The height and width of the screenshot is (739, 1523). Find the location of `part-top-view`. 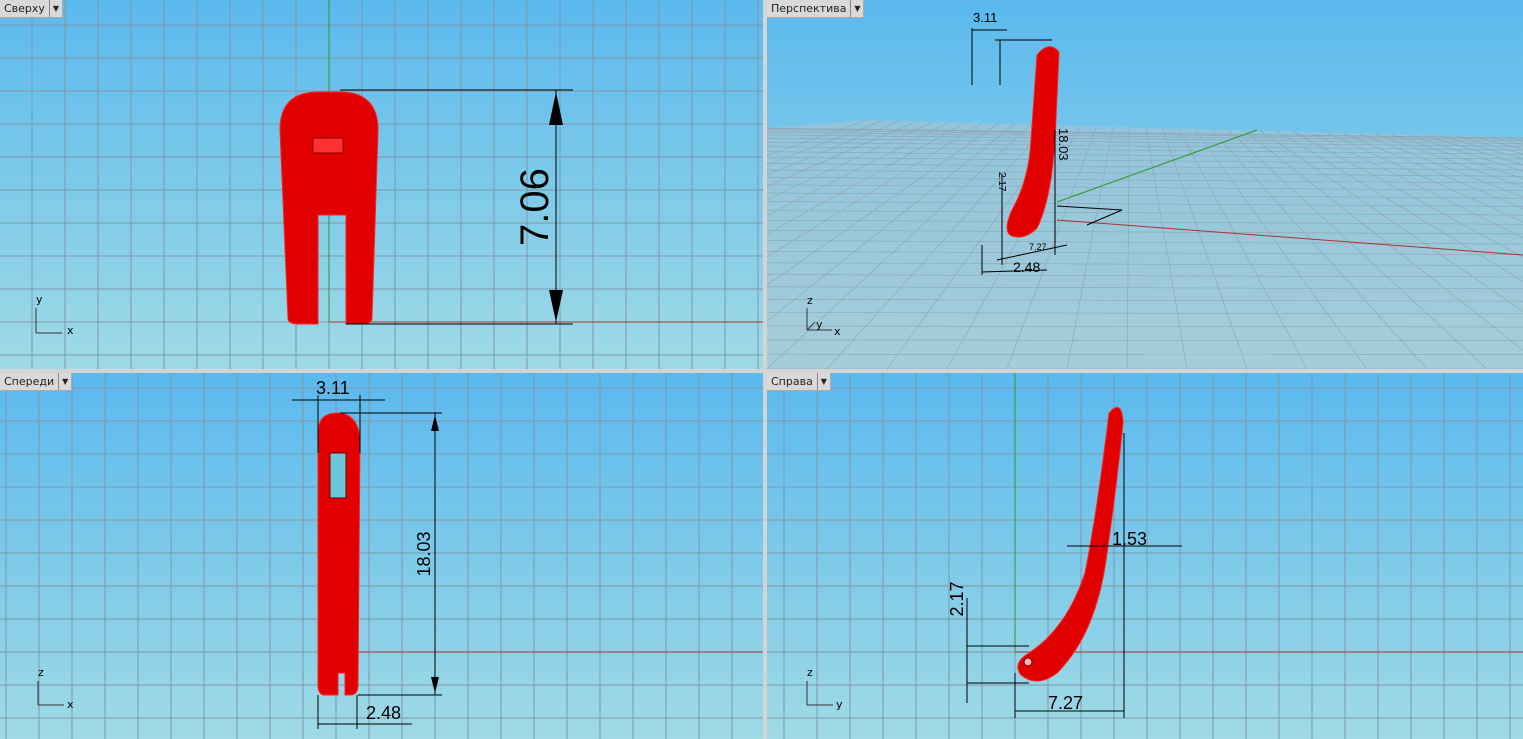

part-top-view is located at coordinates (329, 208).